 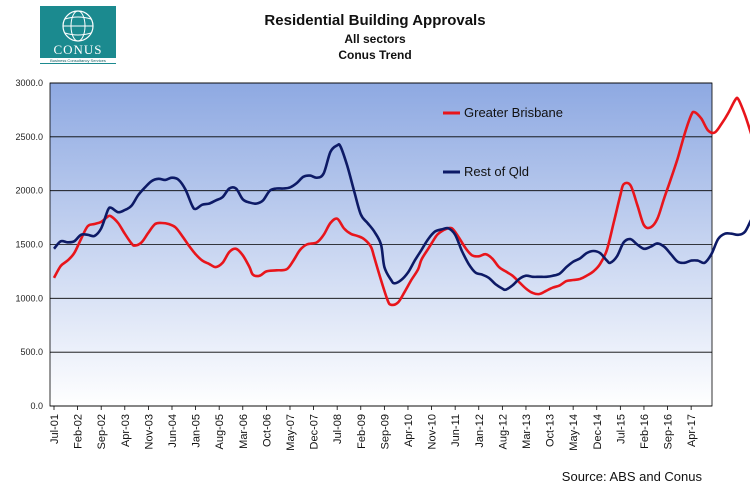 I want to click on x-tick-label: Jan-05, so click(x=197, y=431).